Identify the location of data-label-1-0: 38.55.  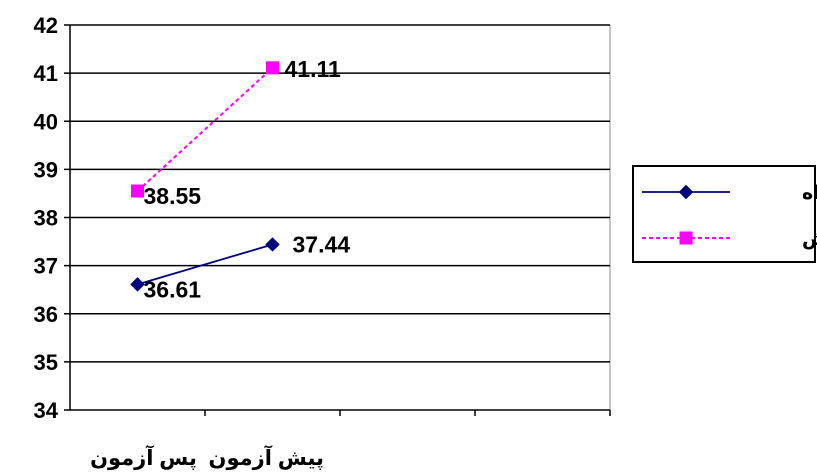
(173, 196).